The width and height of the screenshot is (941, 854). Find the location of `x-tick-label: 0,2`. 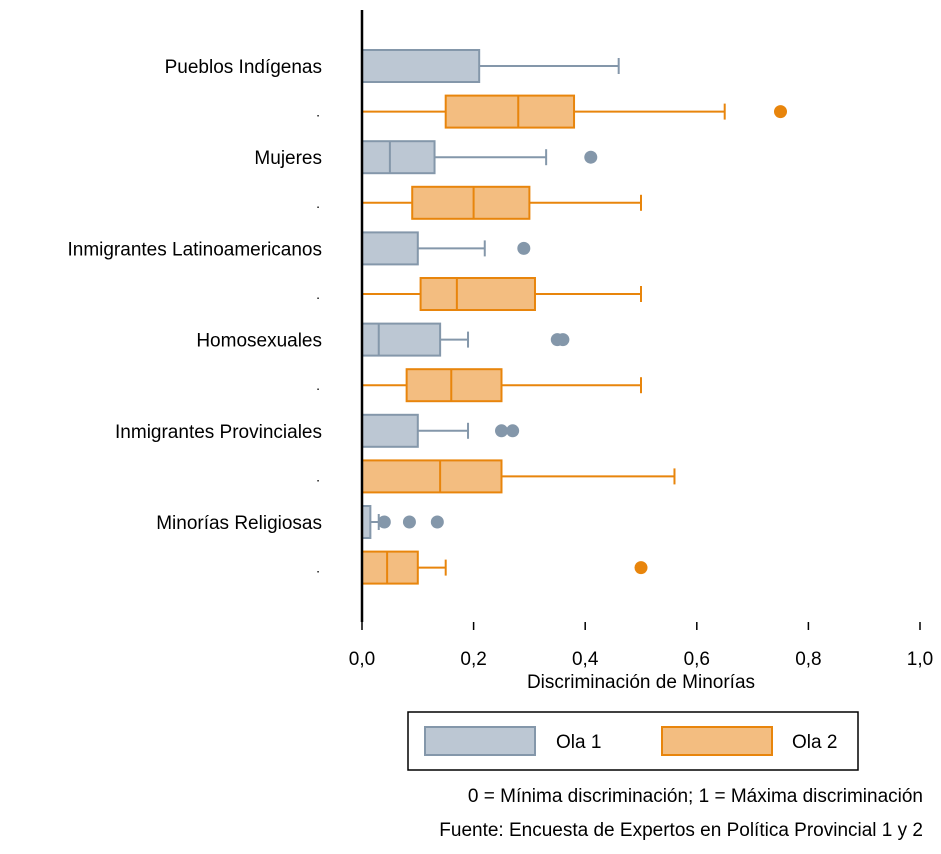

x-tick-label: 0,2 is located at coordinates (473, 659).